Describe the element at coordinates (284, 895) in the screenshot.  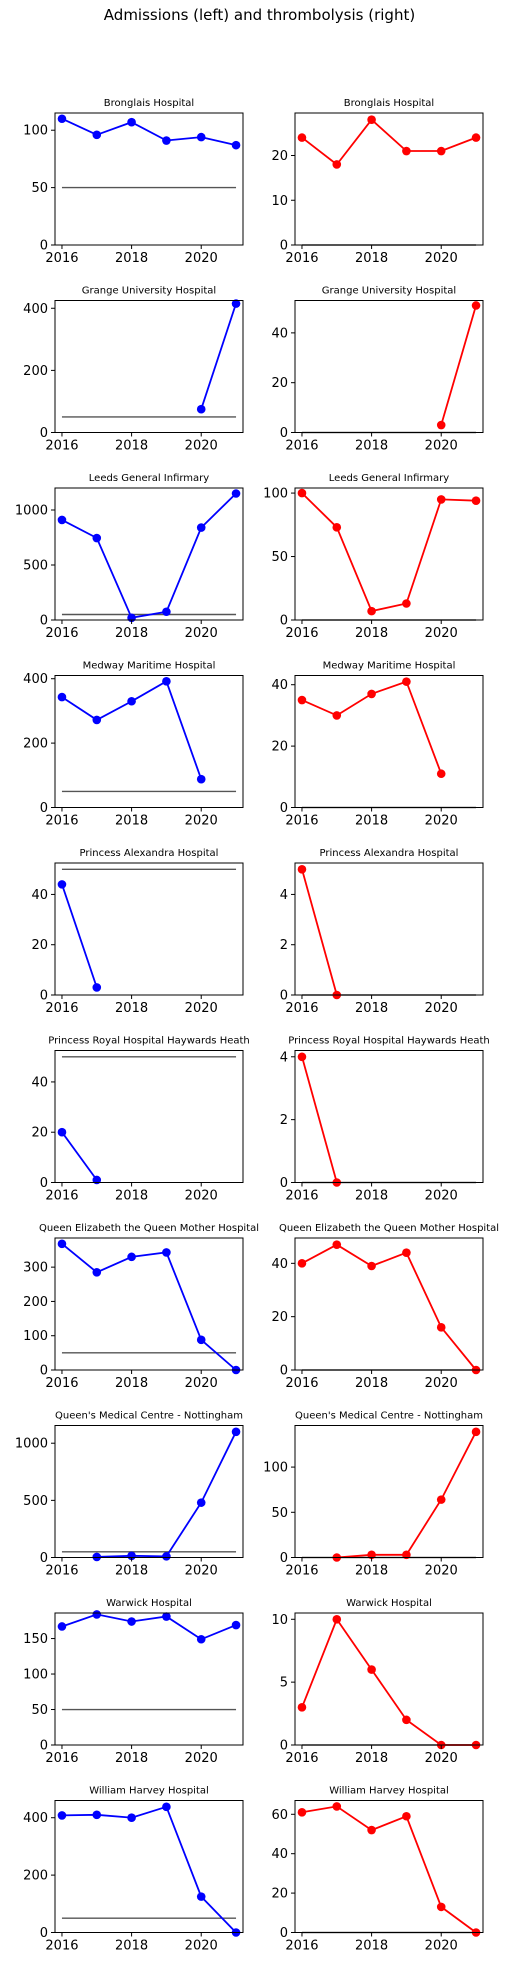
I see `y-tick-label: 4` at that location.